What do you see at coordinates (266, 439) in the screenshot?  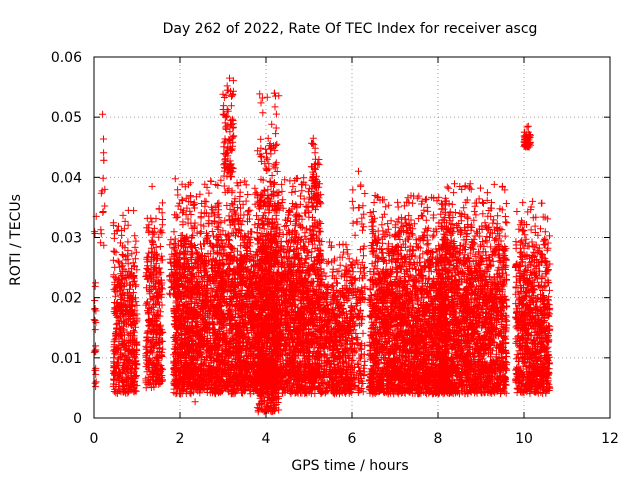 I see `x-tick-label: 4` at bounding box center [266, 439].